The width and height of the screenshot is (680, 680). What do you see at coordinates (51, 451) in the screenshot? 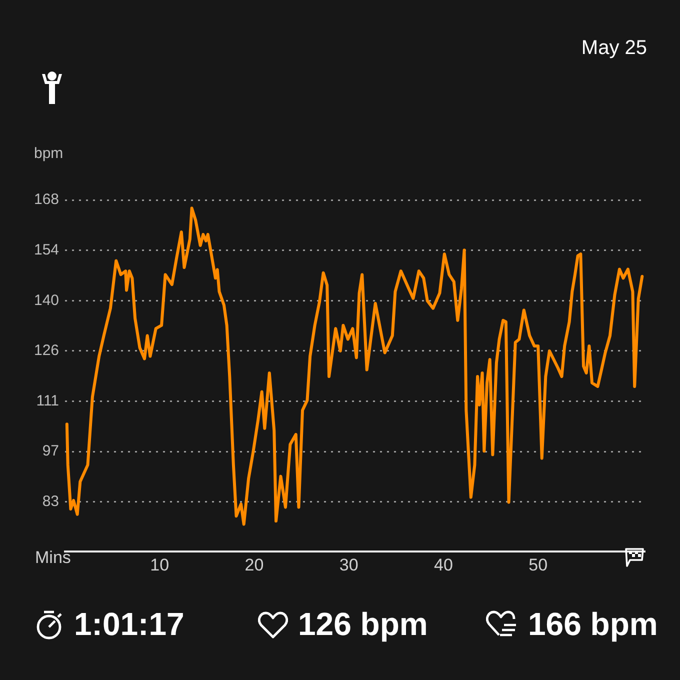
I see `y-tick-label: 97` at bounding box center [51, 451].